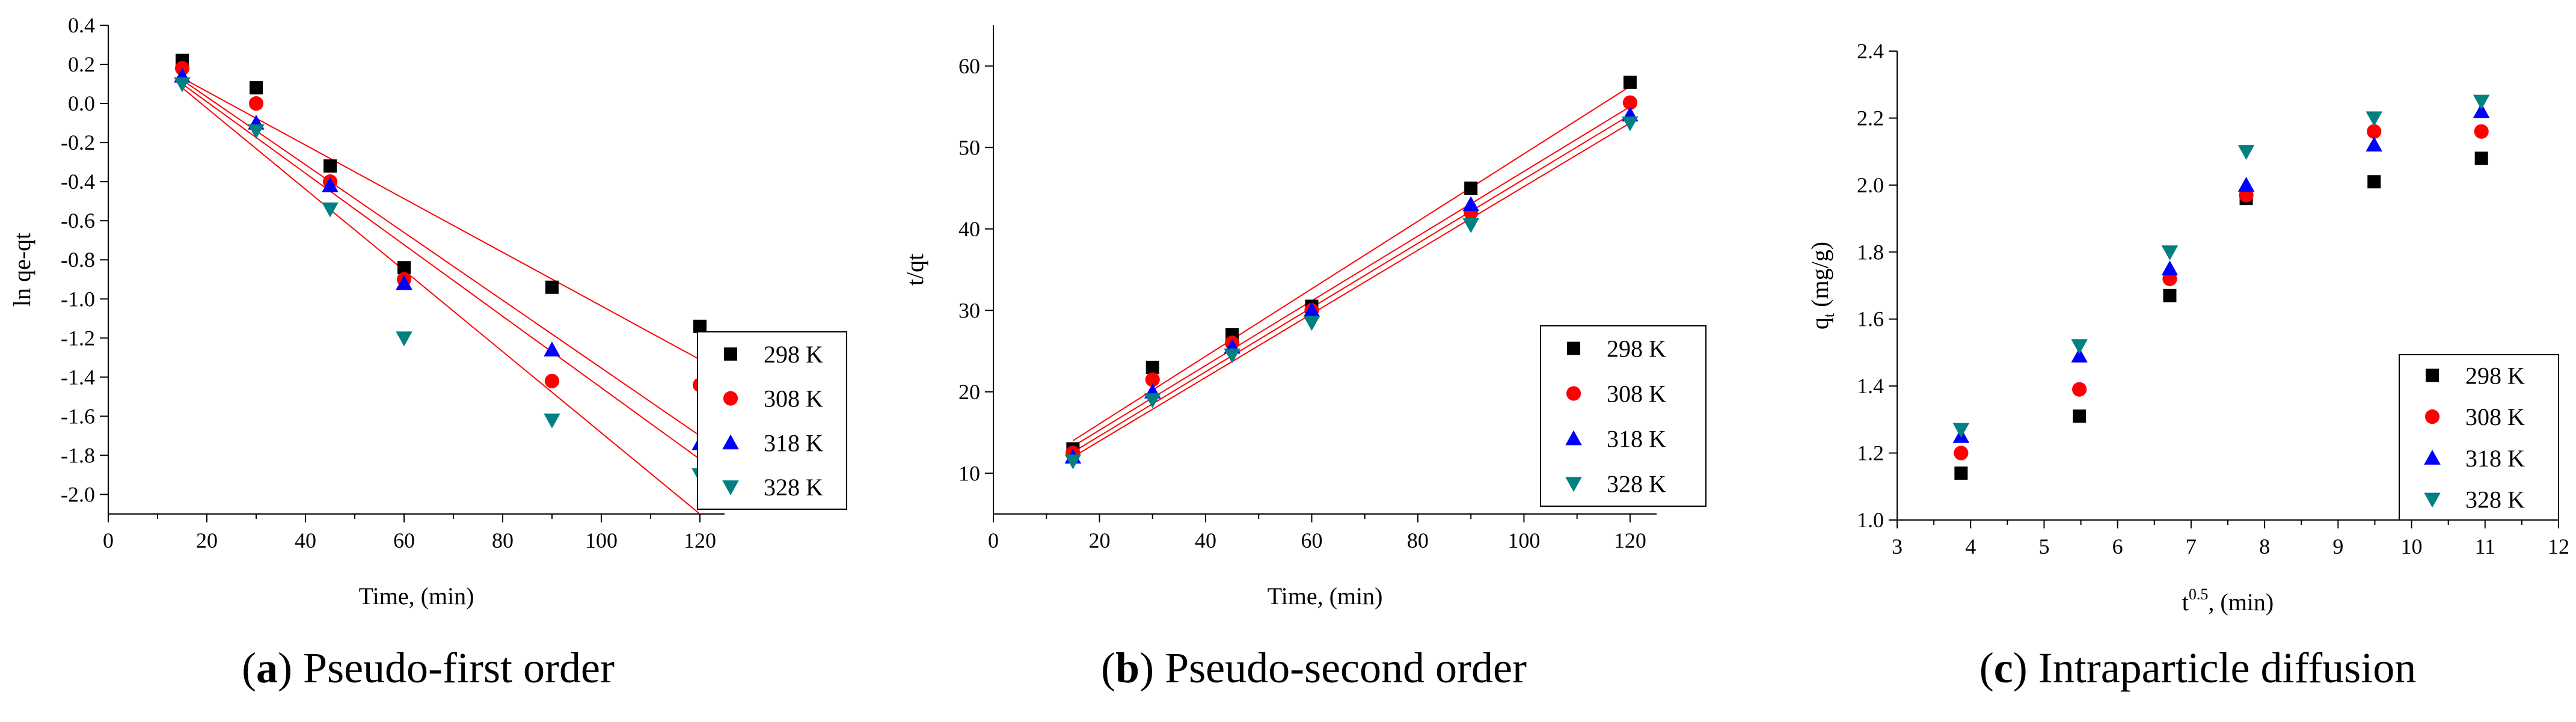 Image resolution: width=2576 pixels, height=722 pixels. What do you see at coordinates (1870, 520) in the screenshot?
I see `y-tick-label: 1.0` at bounding box center [1870, 520].